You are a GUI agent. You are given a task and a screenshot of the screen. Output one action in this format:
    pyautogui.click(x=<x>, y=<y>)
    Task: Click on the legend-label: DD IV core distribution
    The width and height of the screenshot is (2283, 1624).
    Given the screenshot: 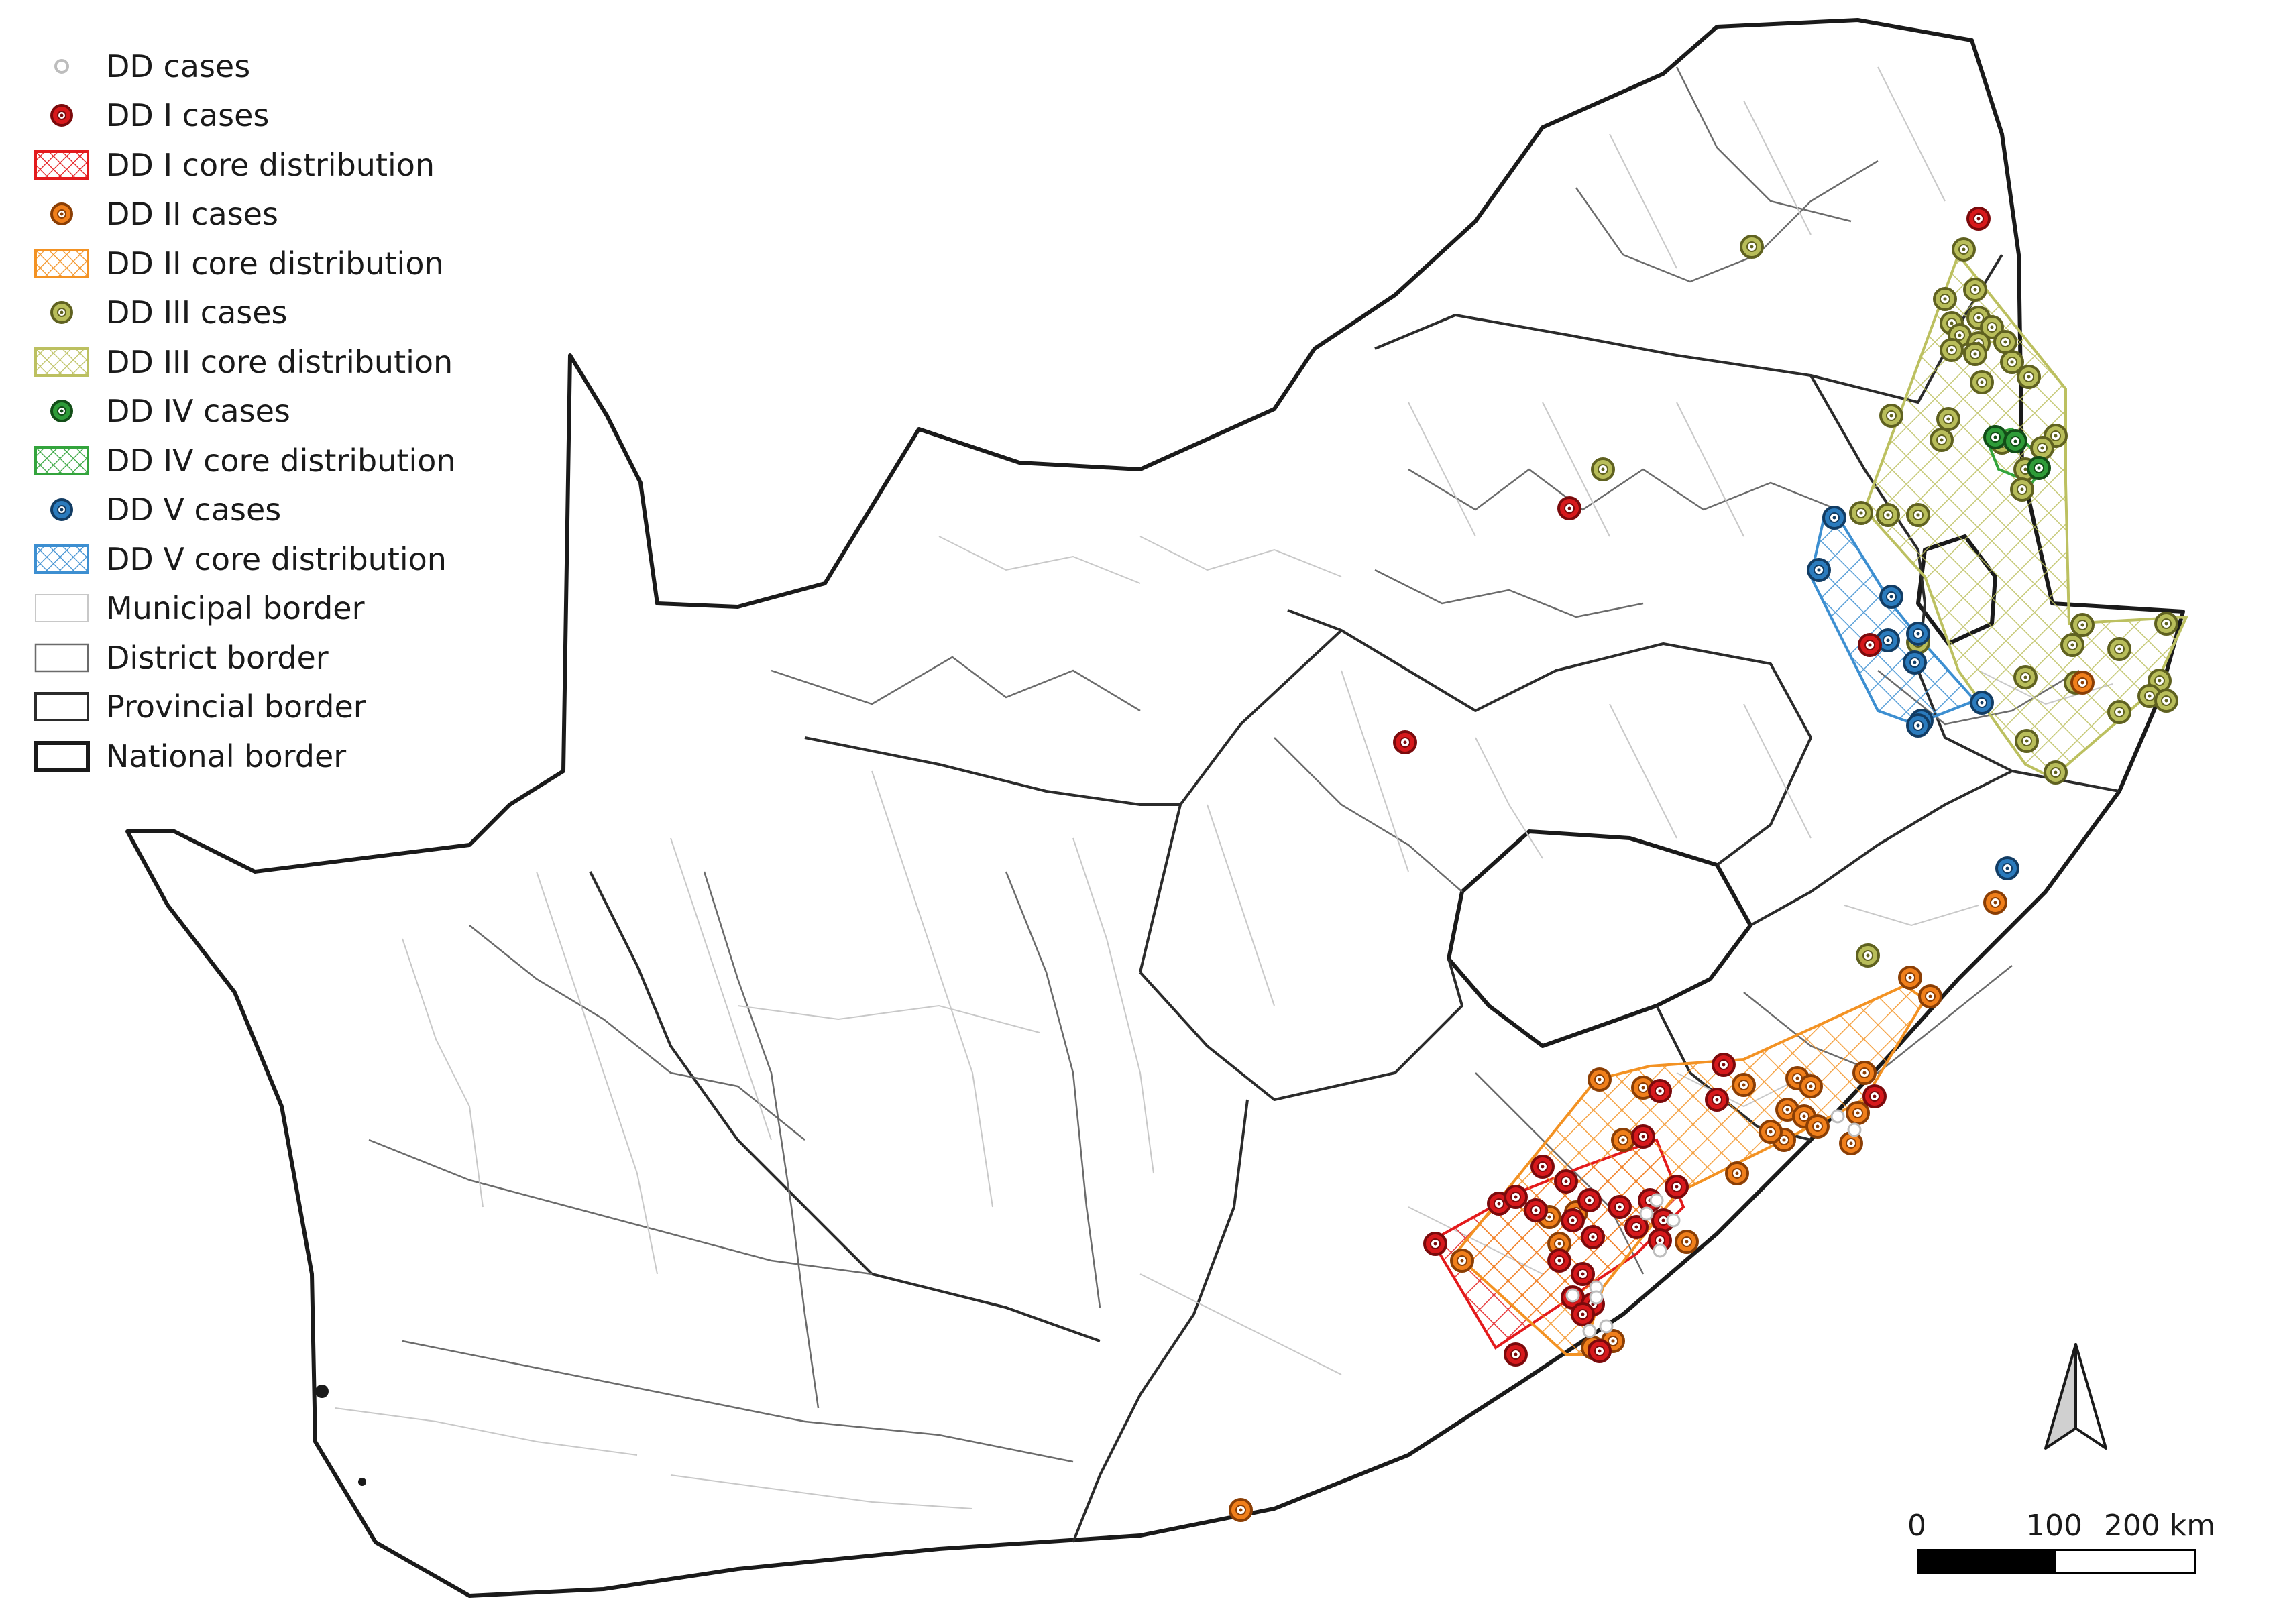 What is the action you would take?
    pyautogui.click(x=281, y=460)
    